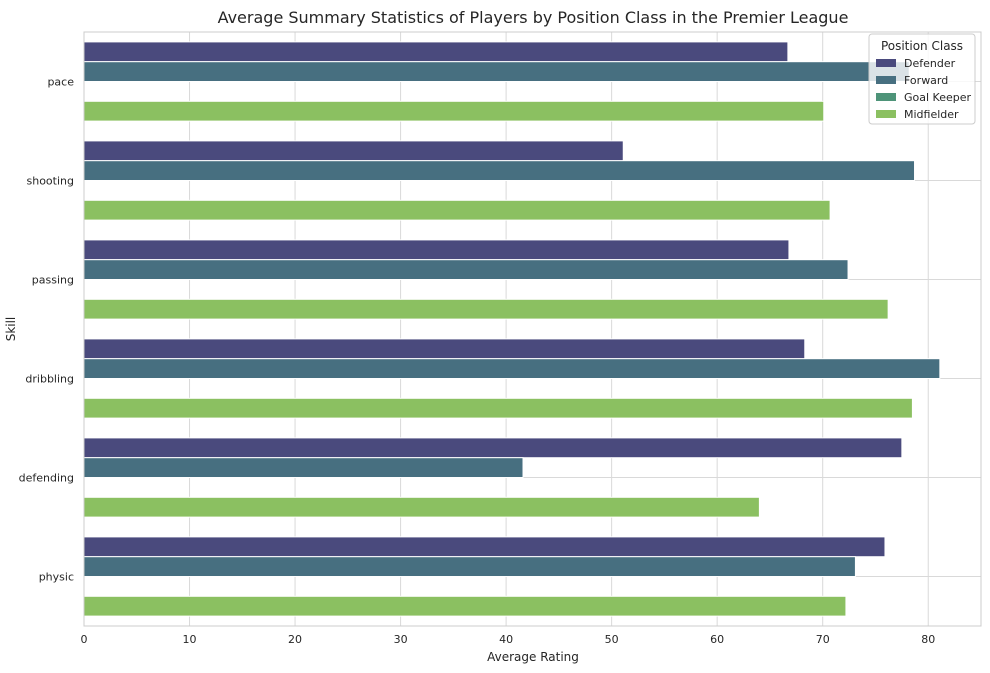  Describe the element at coordinates (823, 639) in the screenshot. I see `x-tick-label: 70` at that location.